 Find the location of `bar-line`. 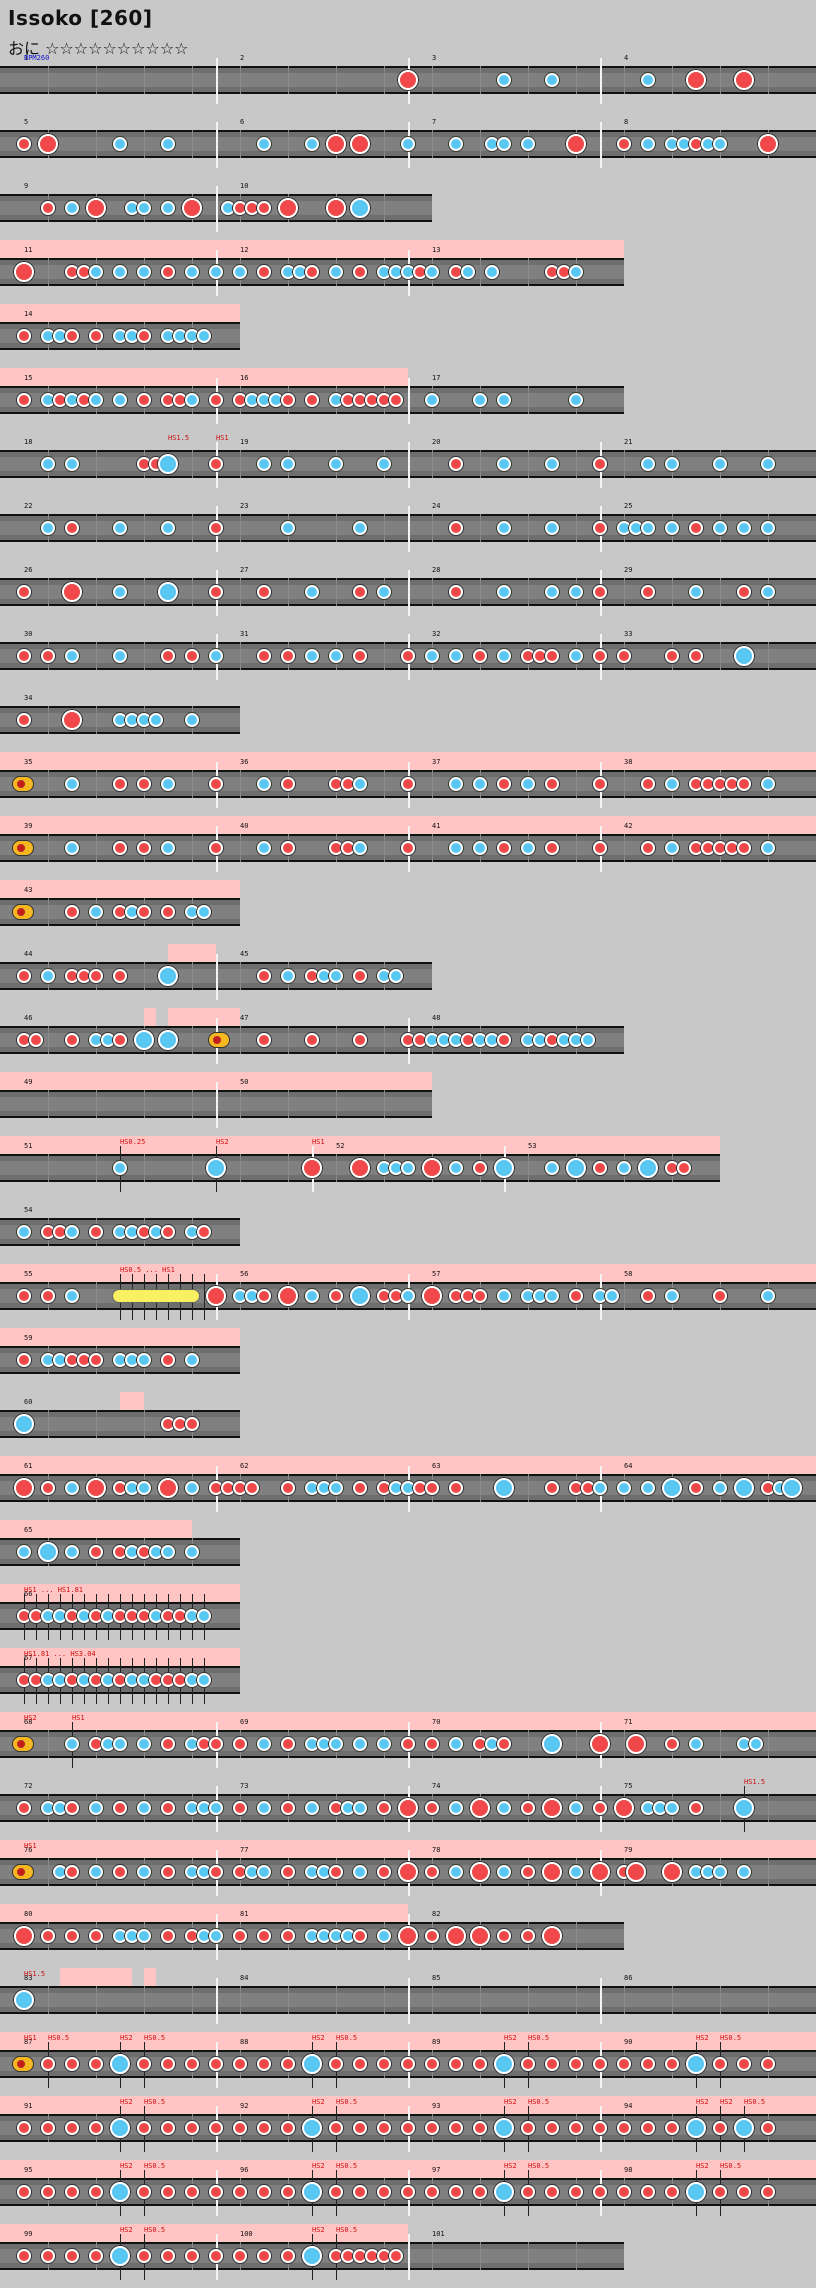

bar-line is located at coordinates (409, 2001).